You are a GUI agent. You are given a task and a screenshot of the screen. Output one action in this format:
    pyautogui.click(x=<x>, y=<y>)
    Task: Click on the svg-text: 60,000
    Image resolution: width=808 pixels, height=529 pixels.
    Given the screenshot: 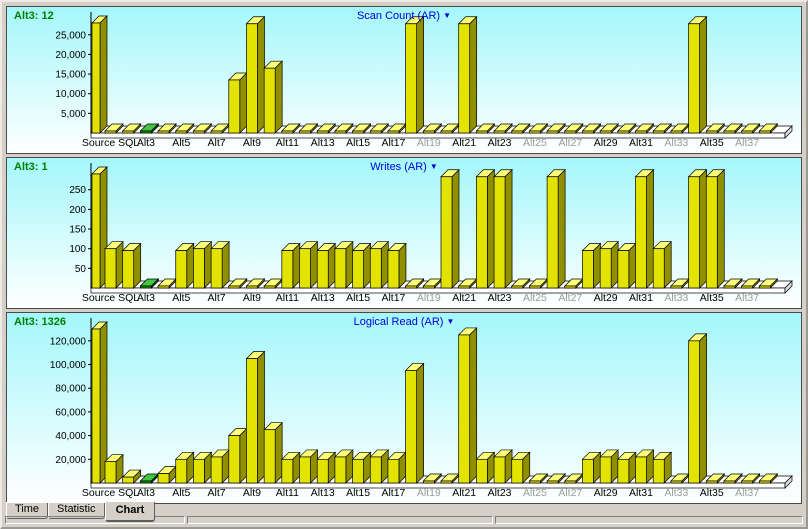 What is the action you would take?
    pyautogui.click(x=70, y=412)
    